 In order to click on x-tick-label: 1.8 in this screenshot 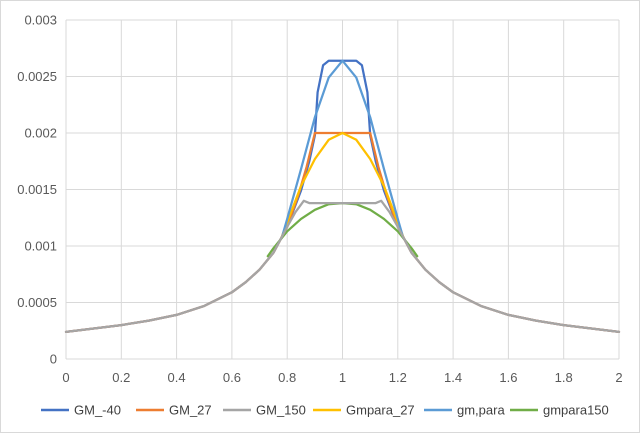, I will do `click(564, 377)`.